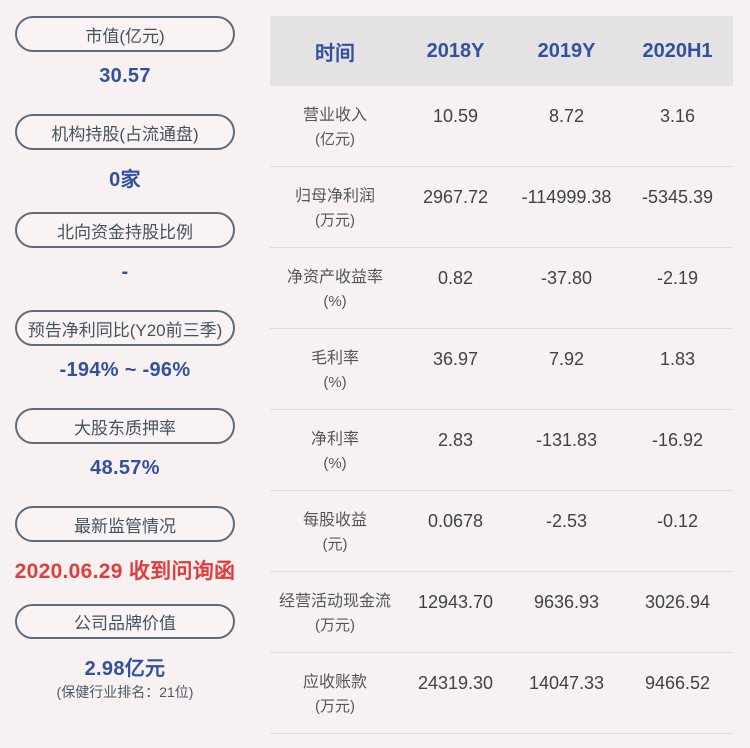 The height and width of the screenshot is (748, 750). What do you see at coordinates (334, 358) in the screenshot?
I see `row-name: 毛利率` at bounding box center [334, 358].